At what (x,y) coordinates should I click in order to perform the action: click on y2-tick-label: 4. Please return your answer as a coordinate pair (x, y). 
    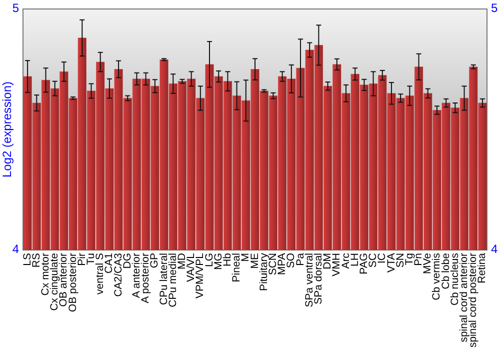
    Looking at the image, I should click on (494, 249).